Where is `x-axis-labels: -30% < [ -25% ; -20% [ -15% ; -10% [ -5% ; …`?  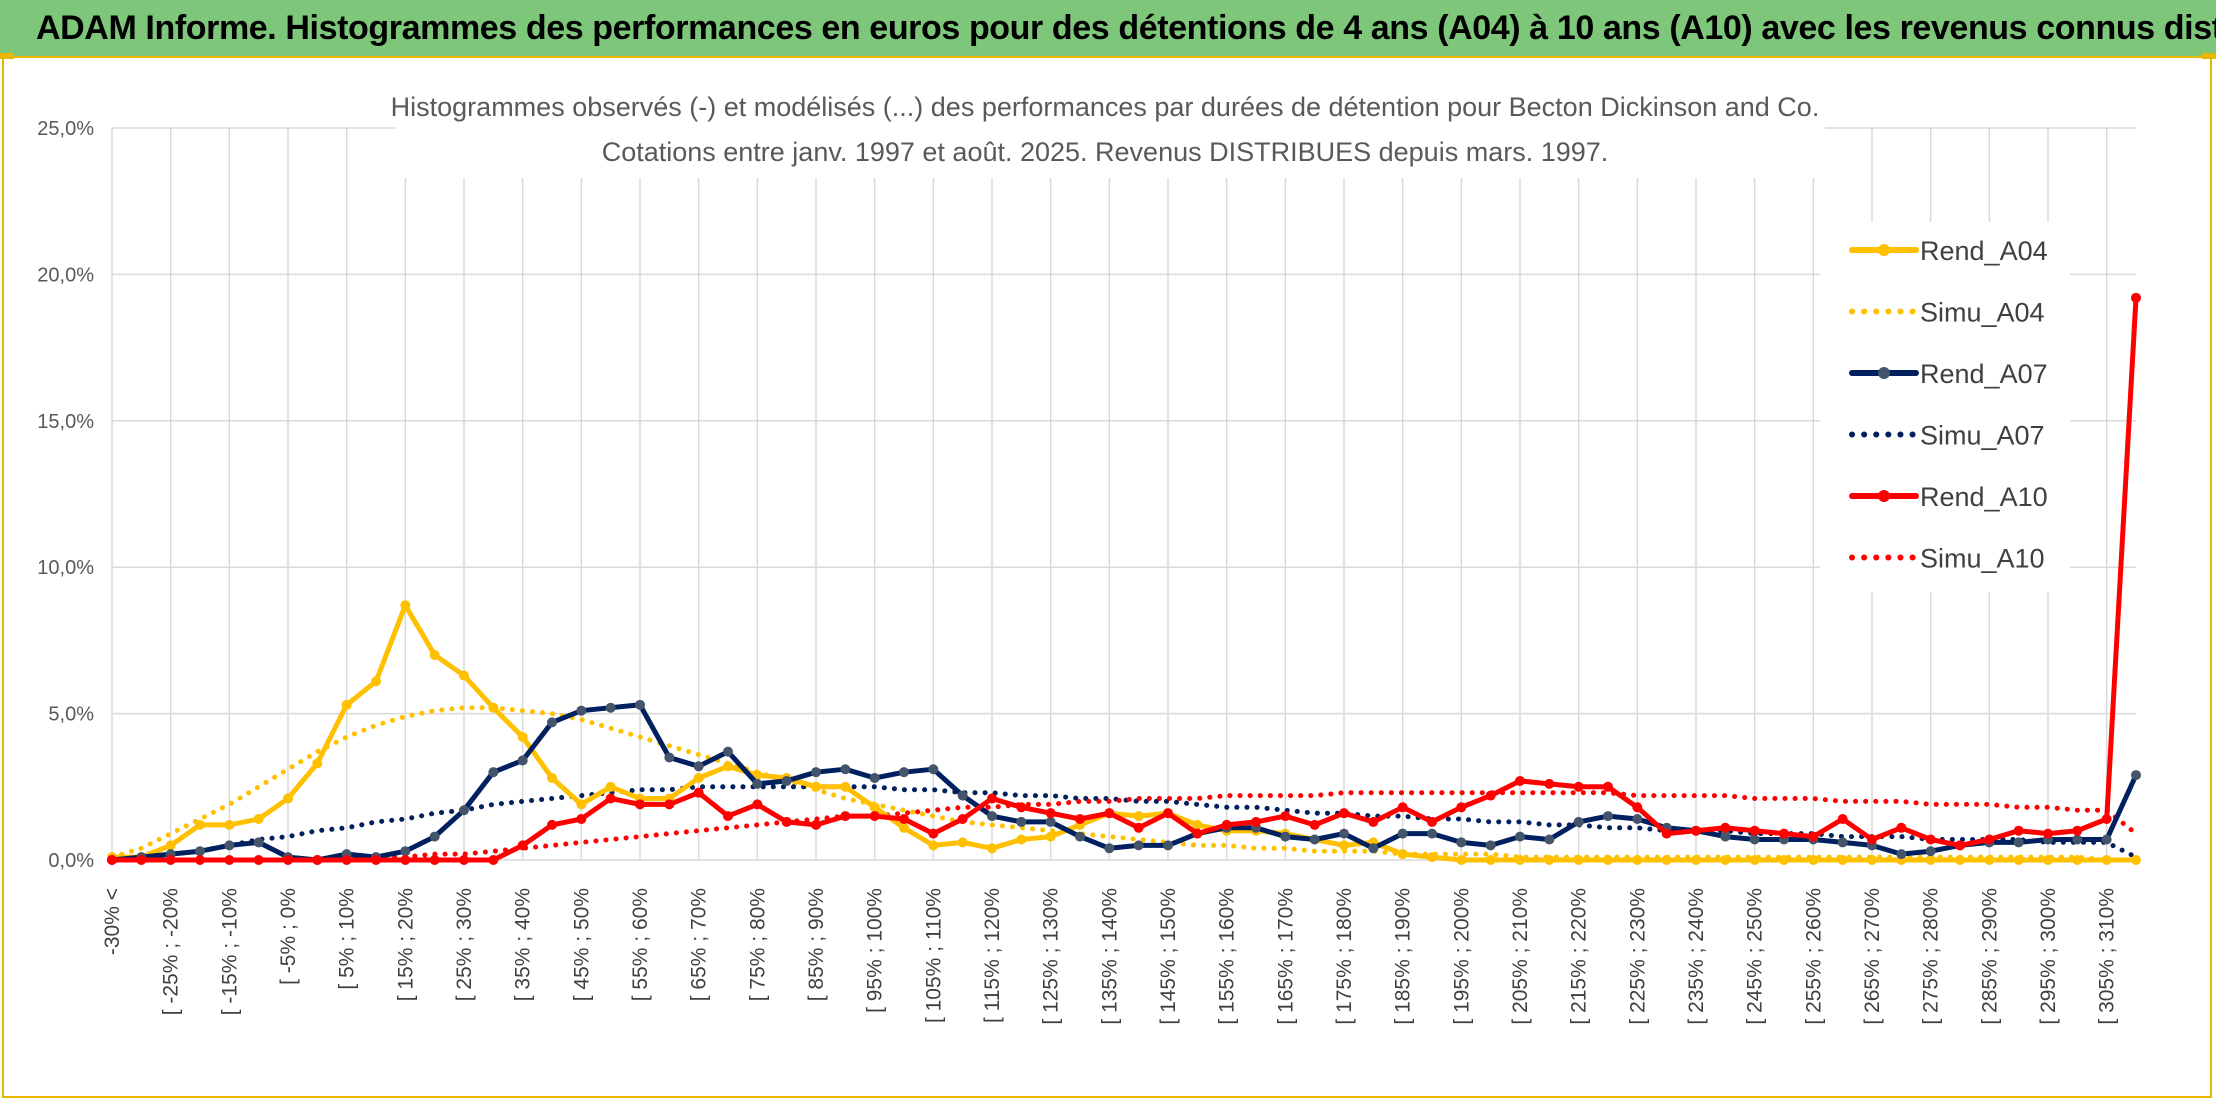
x-axis-labels: -30% < [ -25% ; -20% [ -15% ; -10% [ -5% ; … is located at coordinates (1110, 956).